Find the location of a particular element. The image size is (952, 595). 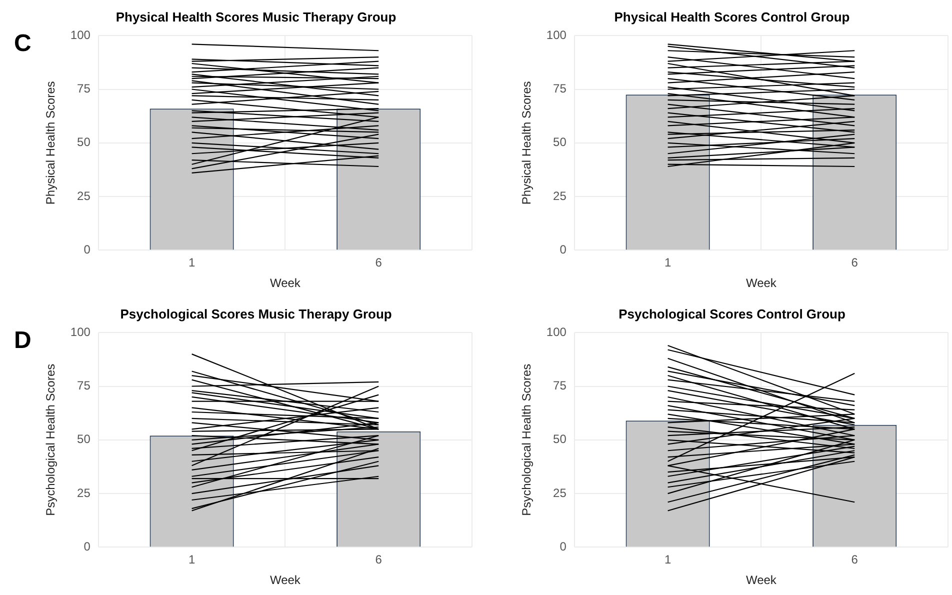

chart-title: Physical Health Scores Music Therapy Group is located at coordinates (256, 16).